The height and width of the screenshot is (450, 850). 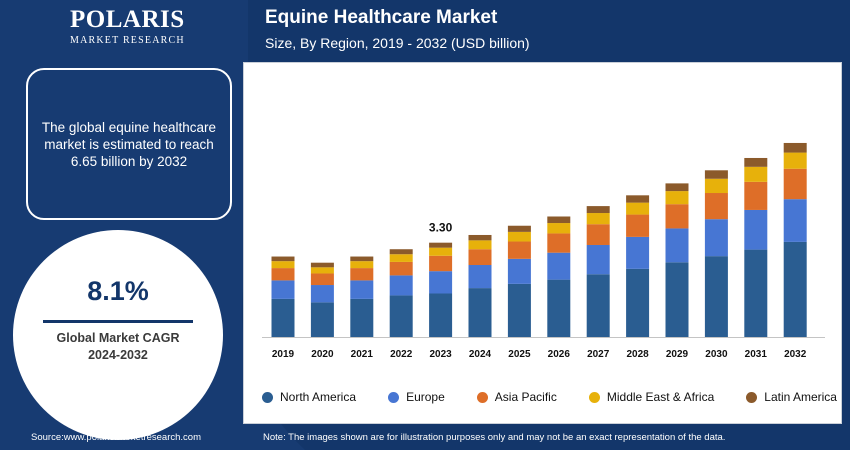 What do you see at coordinates (594, 397) in the screenshot?
I see `legend-swatch-middle-east-africa` at bounding box center [594, 397].